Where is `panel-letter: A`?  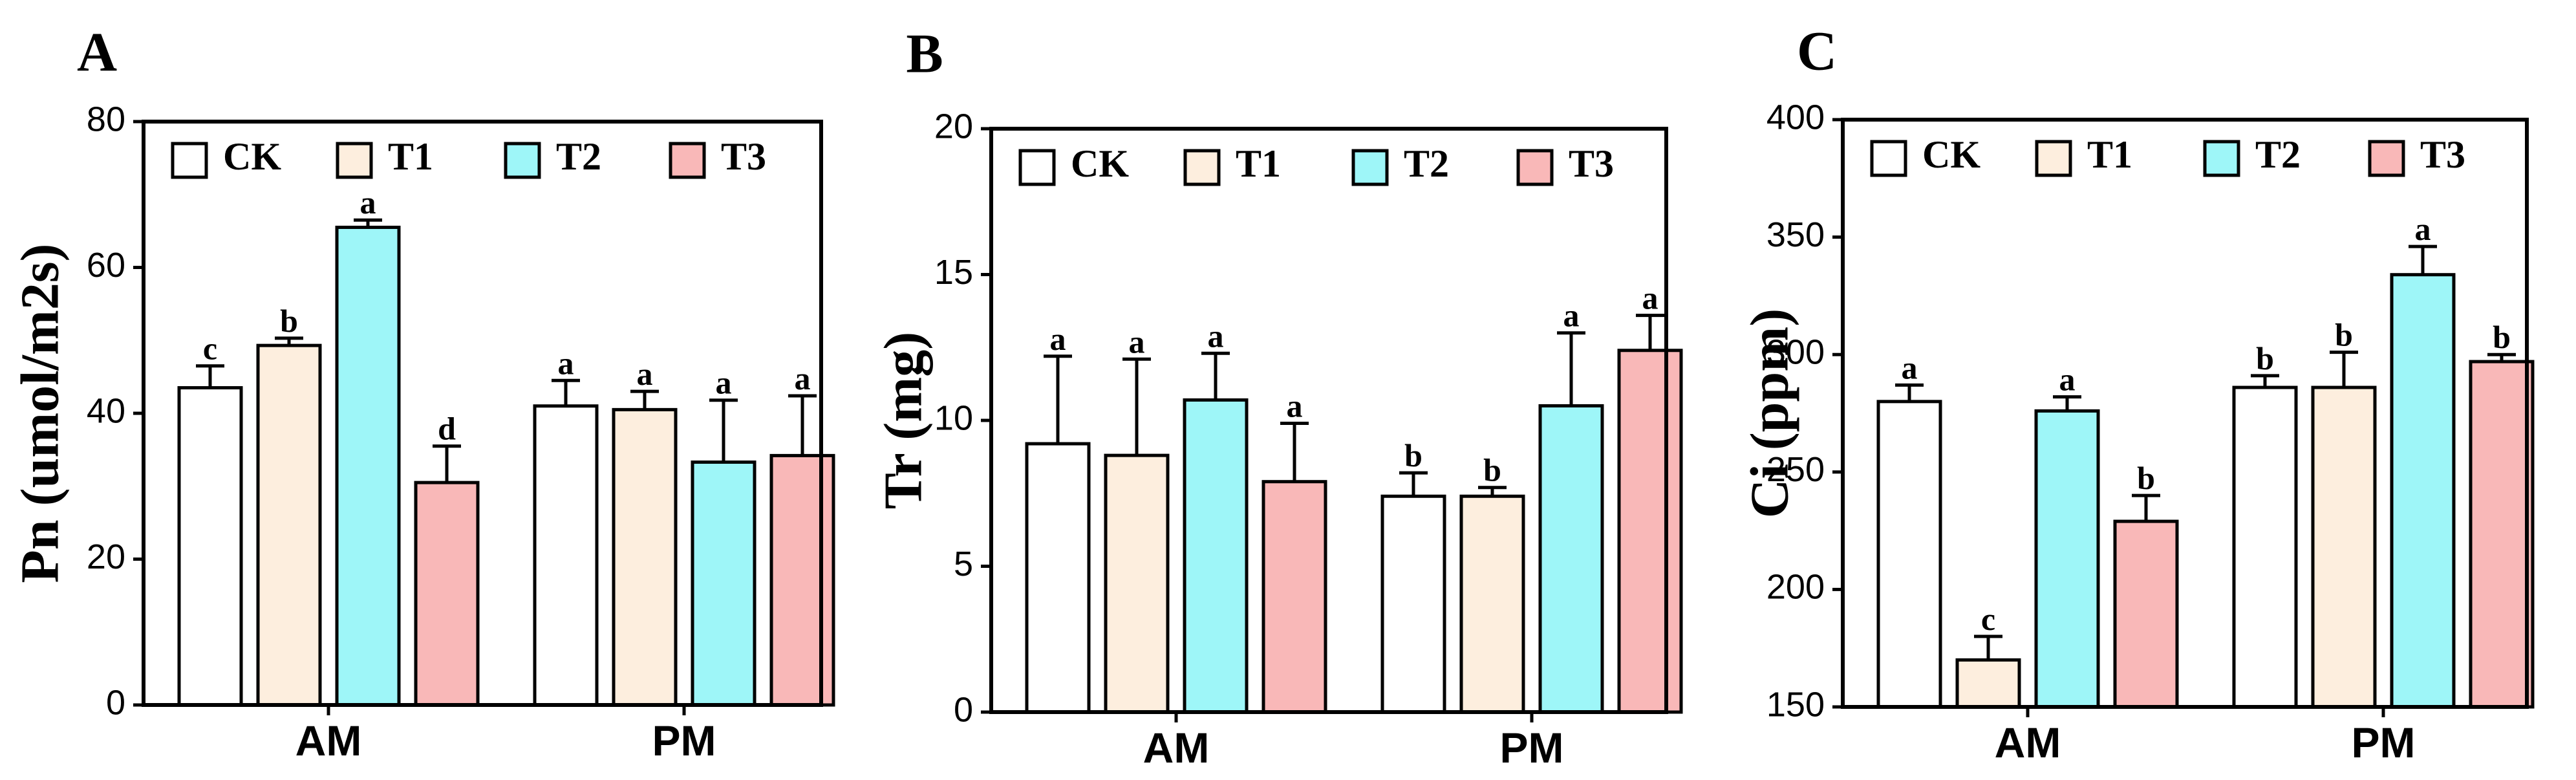 panel-letter: A is located at coordinates (97, 52).